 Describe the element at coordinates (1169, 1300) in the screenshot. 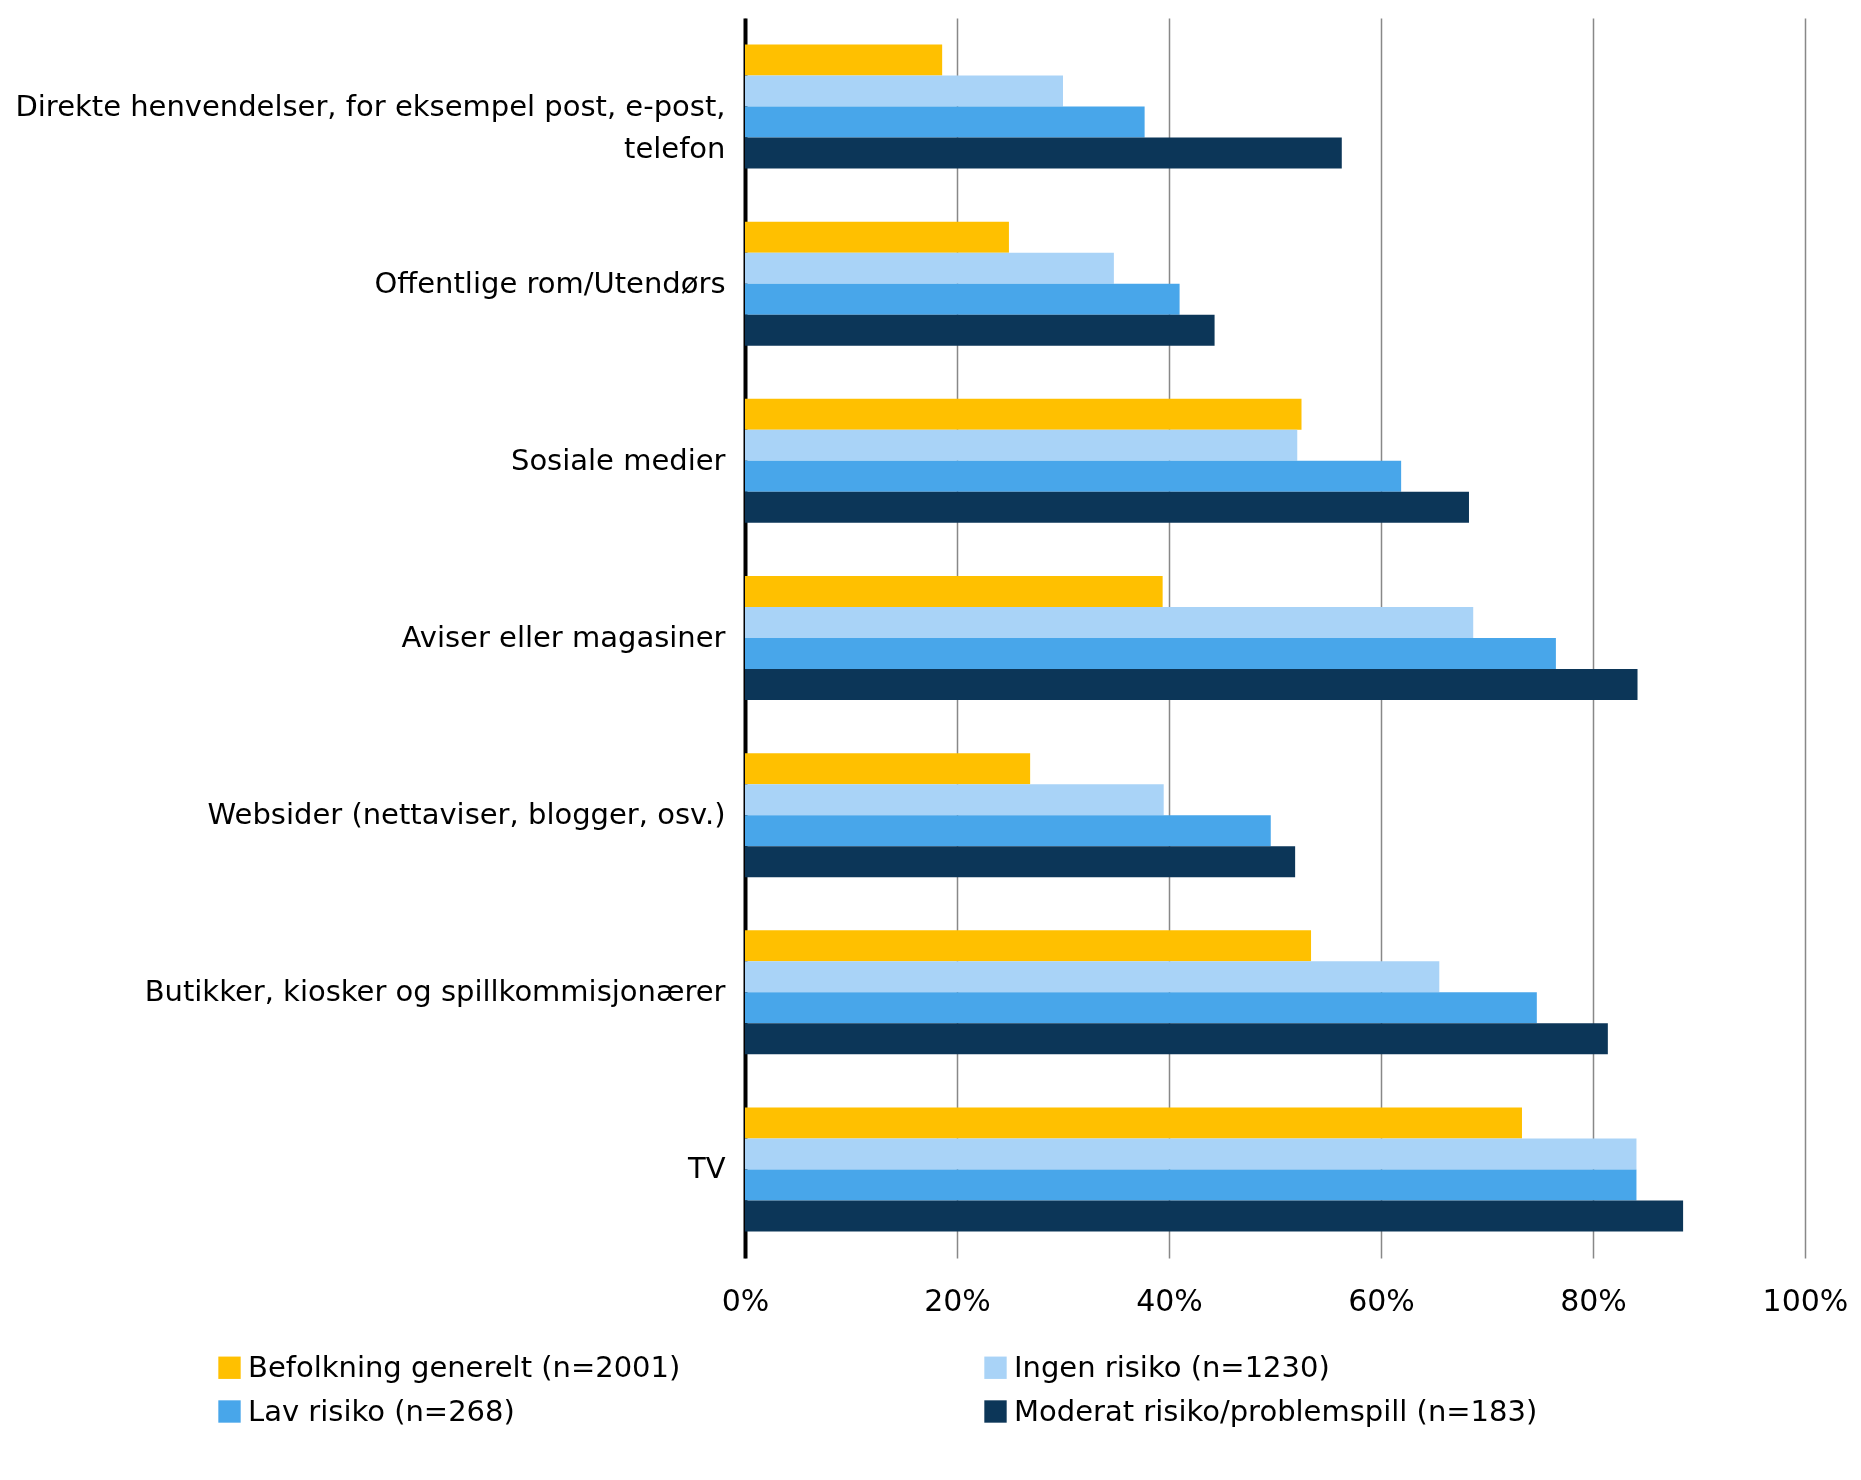

I see `x-tick-label: 40%` at that location.